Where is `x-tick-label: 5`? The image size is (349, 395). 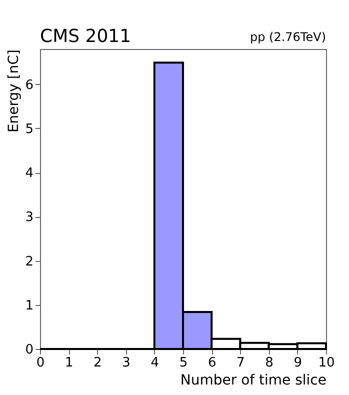
x-tick-label: 5 is located at coordinates (183, 363).